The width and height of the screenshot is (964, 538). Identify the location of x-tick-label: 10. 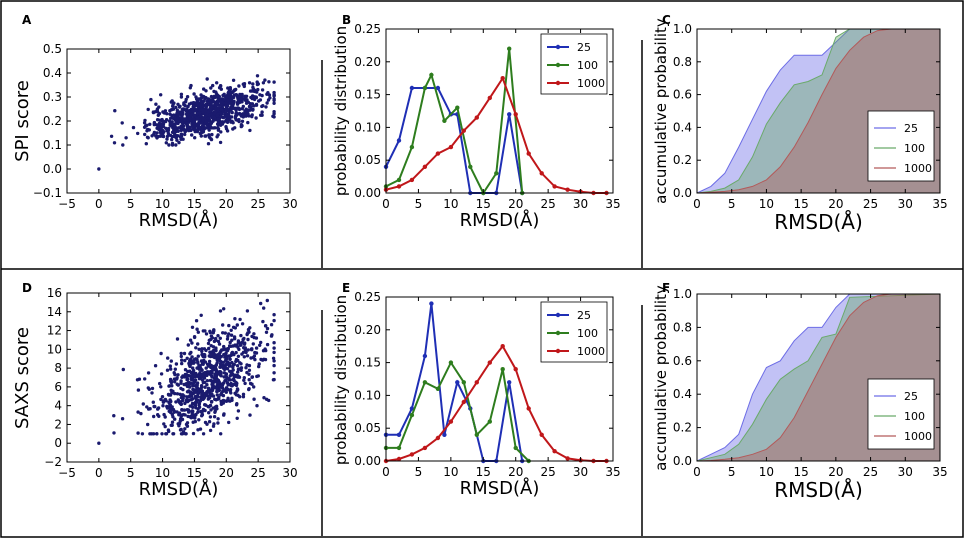
(162, 204).